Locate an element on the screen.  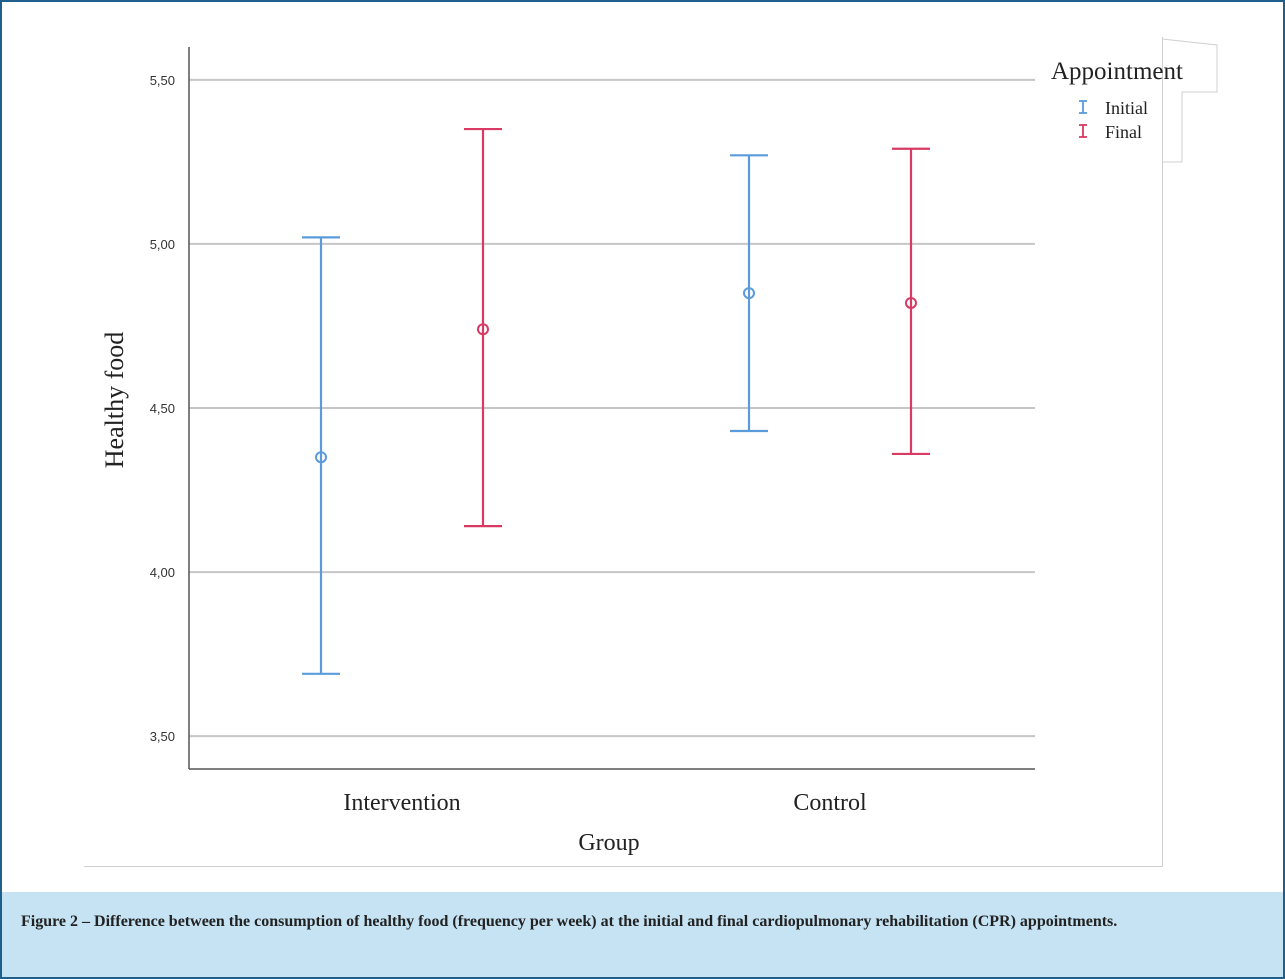
x-tick-label: Intervention is located at coordinates (401, 803).